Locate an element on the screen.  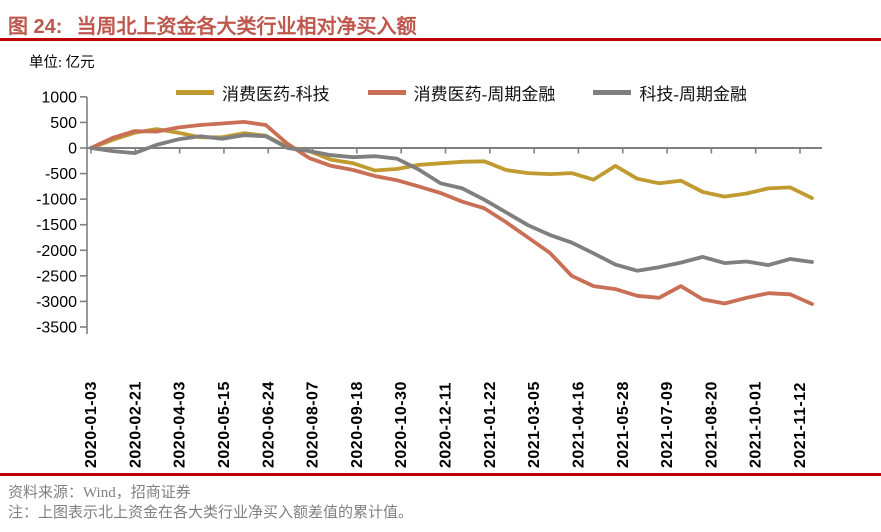
x-tick-label: 2021-08-20 is located at coordinates (711, 424).